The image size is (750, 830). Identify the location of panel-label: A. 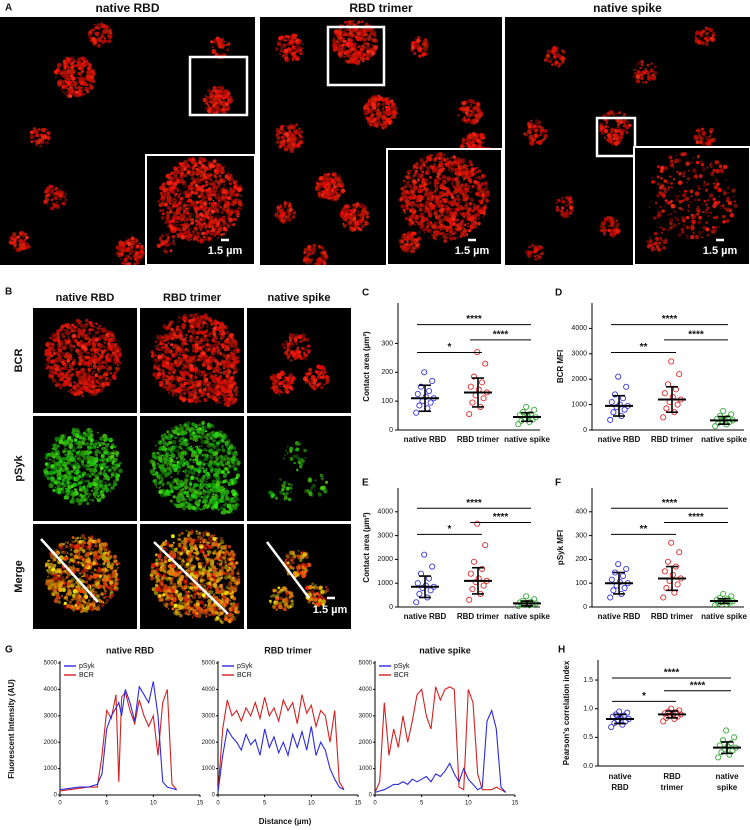
(8, 8).